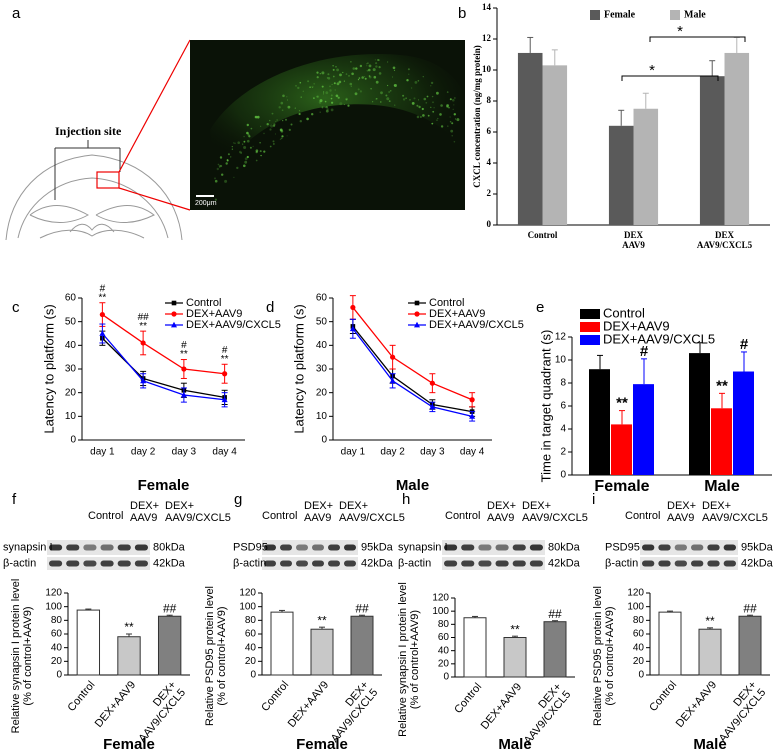  Describe the element at coordinates (659, 338) in the screenshot. I see `legend-label: DEX+AAV9/CXCL5` at that location.